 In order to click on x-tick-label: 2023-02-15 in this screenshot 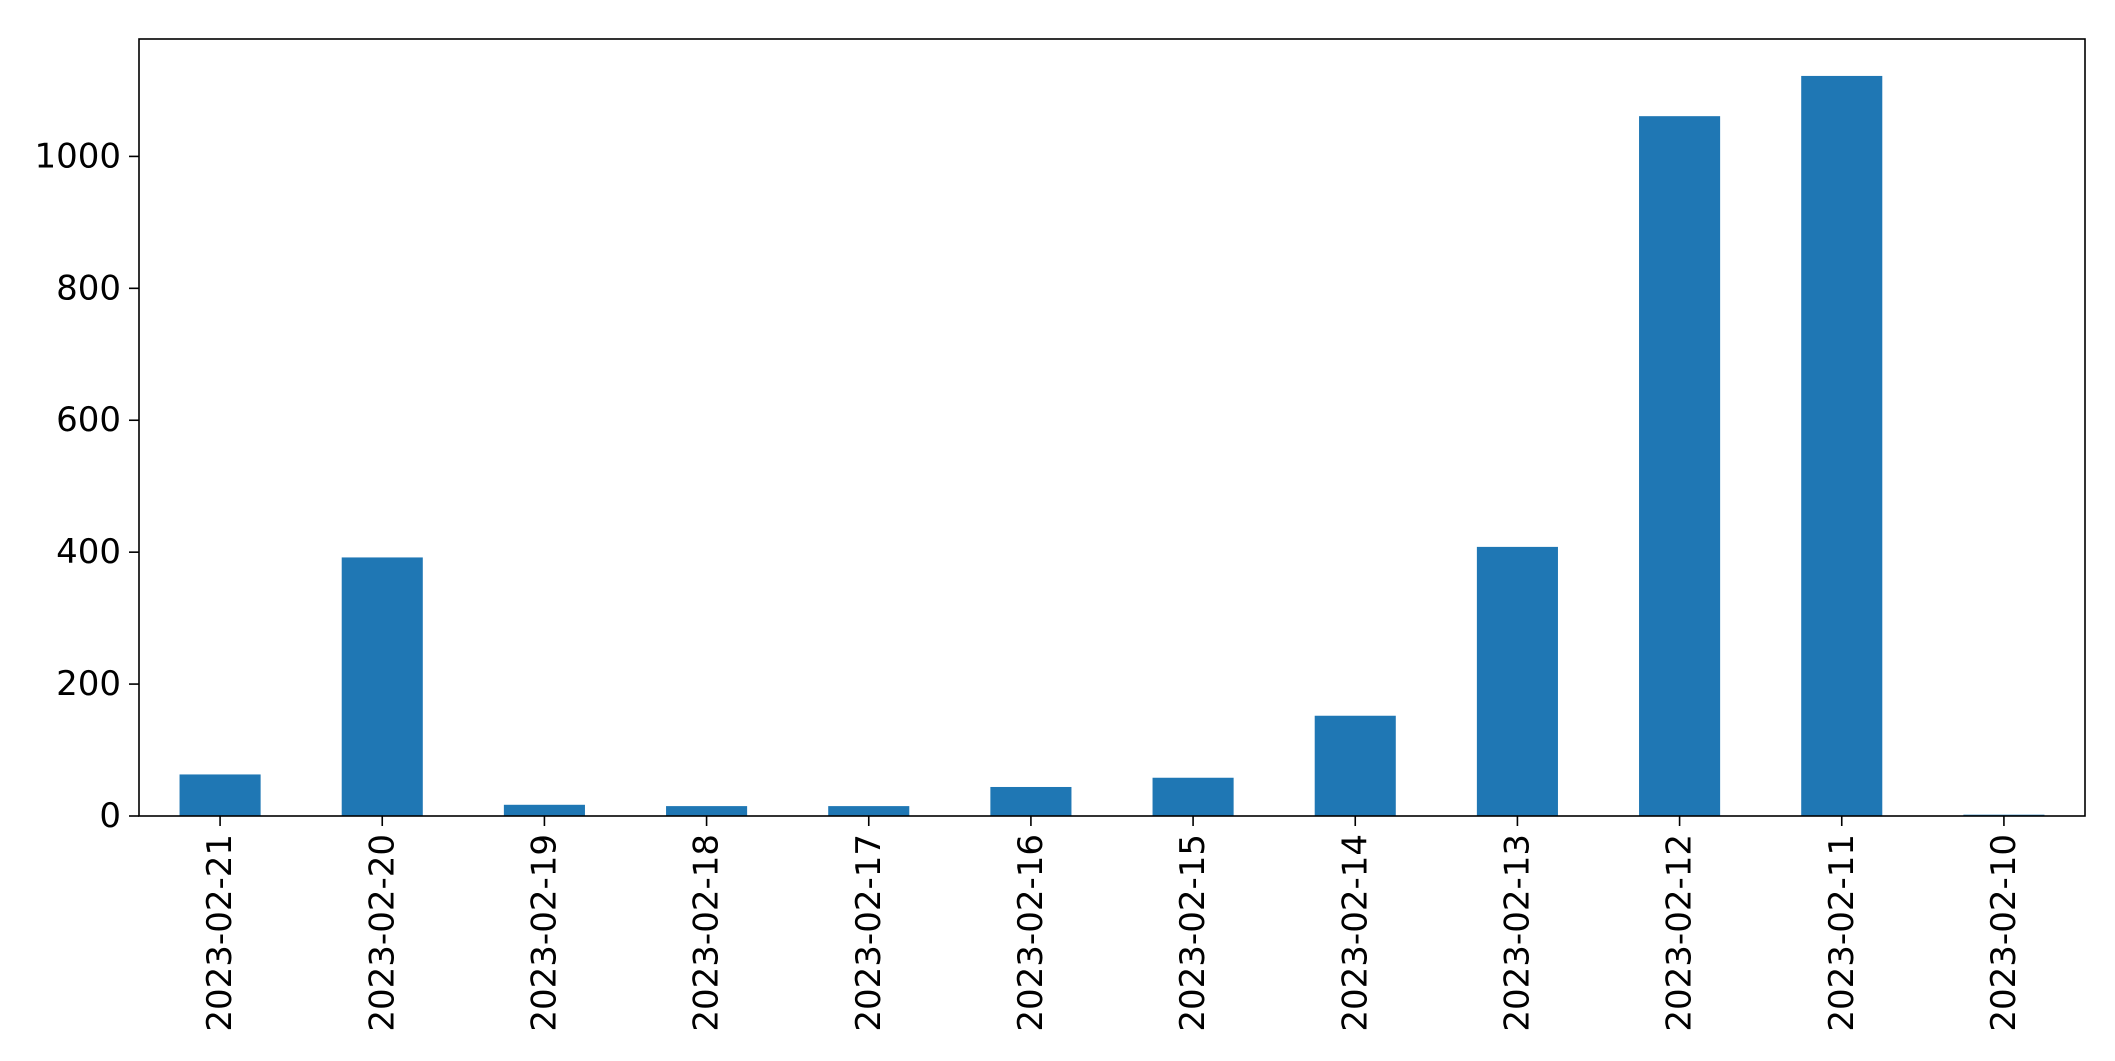, I will do `click(1193, 933)`.